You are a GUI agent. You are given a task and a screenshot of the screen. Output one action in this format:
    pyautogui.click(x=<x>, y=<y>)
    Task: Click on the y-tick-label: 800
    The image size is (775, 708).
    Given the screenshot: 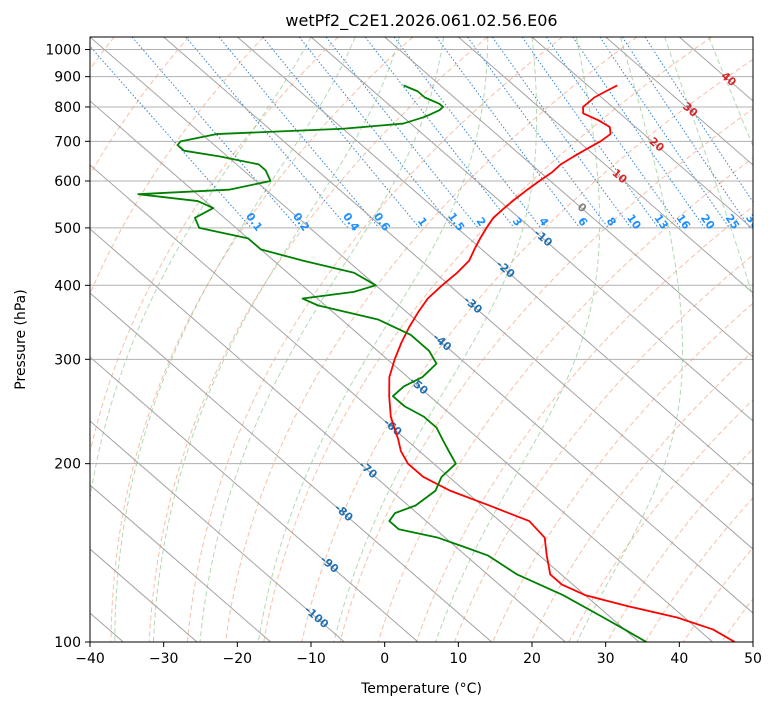 What is the action you would take?
    pyautogui.click(x=67, y=108)
    